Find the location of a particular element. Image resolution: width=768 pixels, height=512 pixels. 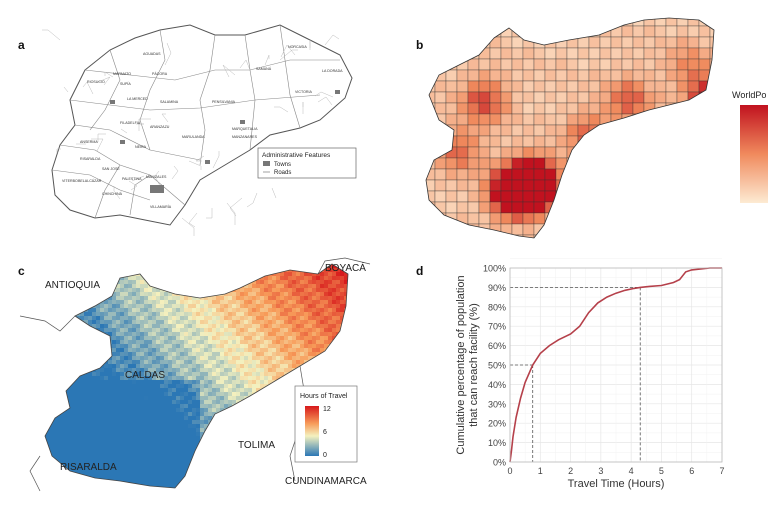

municipality-label: ARANZAZU is located at coordinates (160, 127).